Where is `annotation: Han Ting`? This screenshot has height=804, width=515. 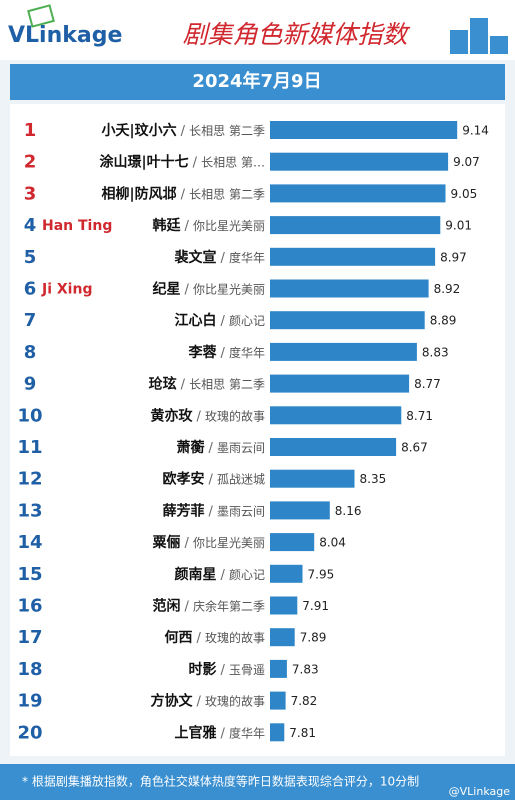 annotation: Han Ting is located at coordinates (77, 226).